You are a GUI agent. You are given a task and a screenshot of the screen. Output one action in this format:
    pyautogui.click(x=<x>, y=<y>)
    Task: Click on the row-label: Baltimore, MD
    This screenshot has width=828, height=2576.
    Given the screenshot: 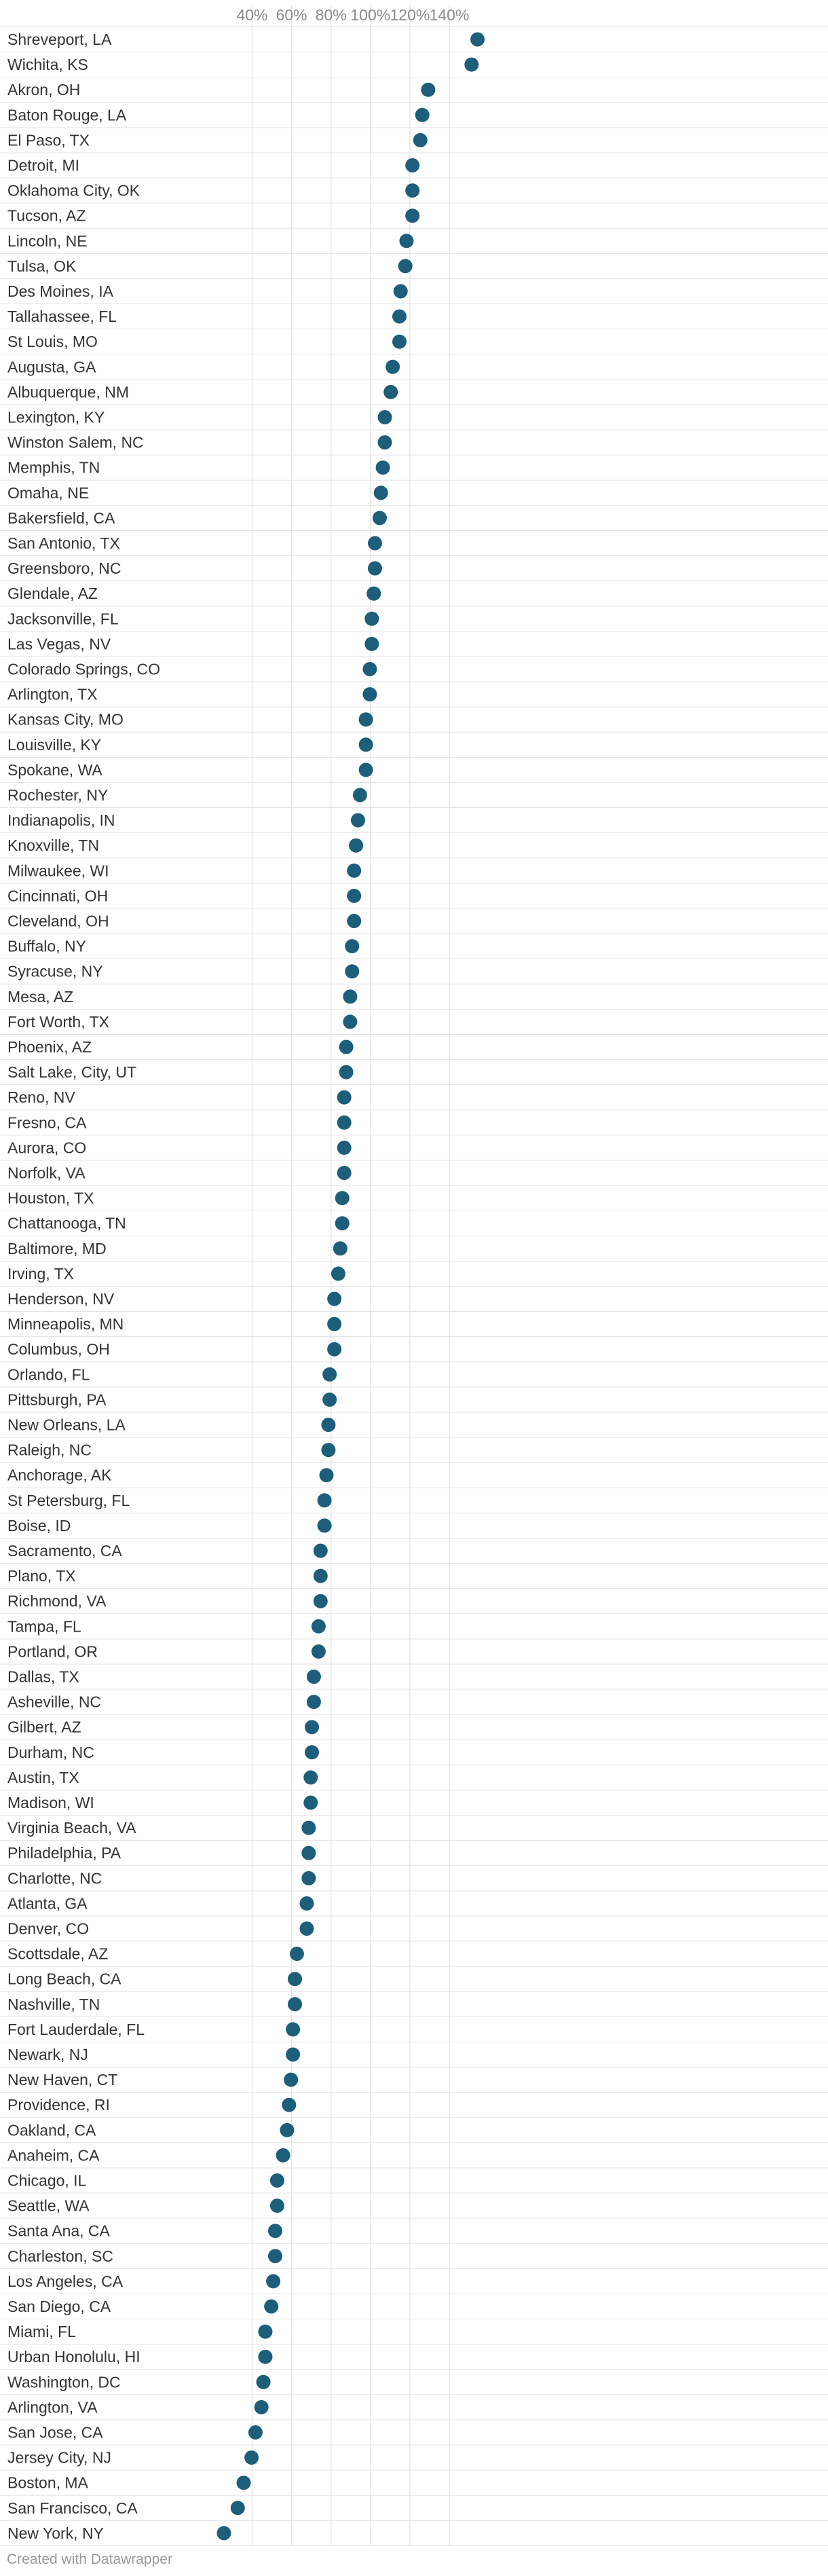 What is the action you would take?
    pyautogui.click(x=57, y=1248)
    